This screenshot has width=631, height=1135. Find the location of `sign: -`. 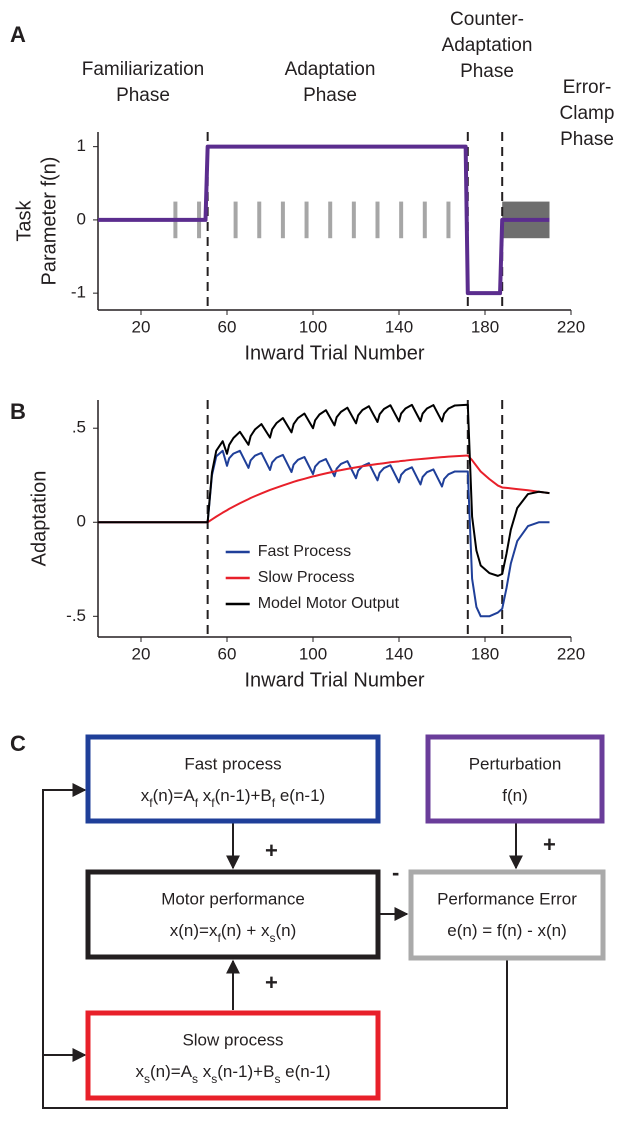

sign: - is located at coordinates (395, 872).